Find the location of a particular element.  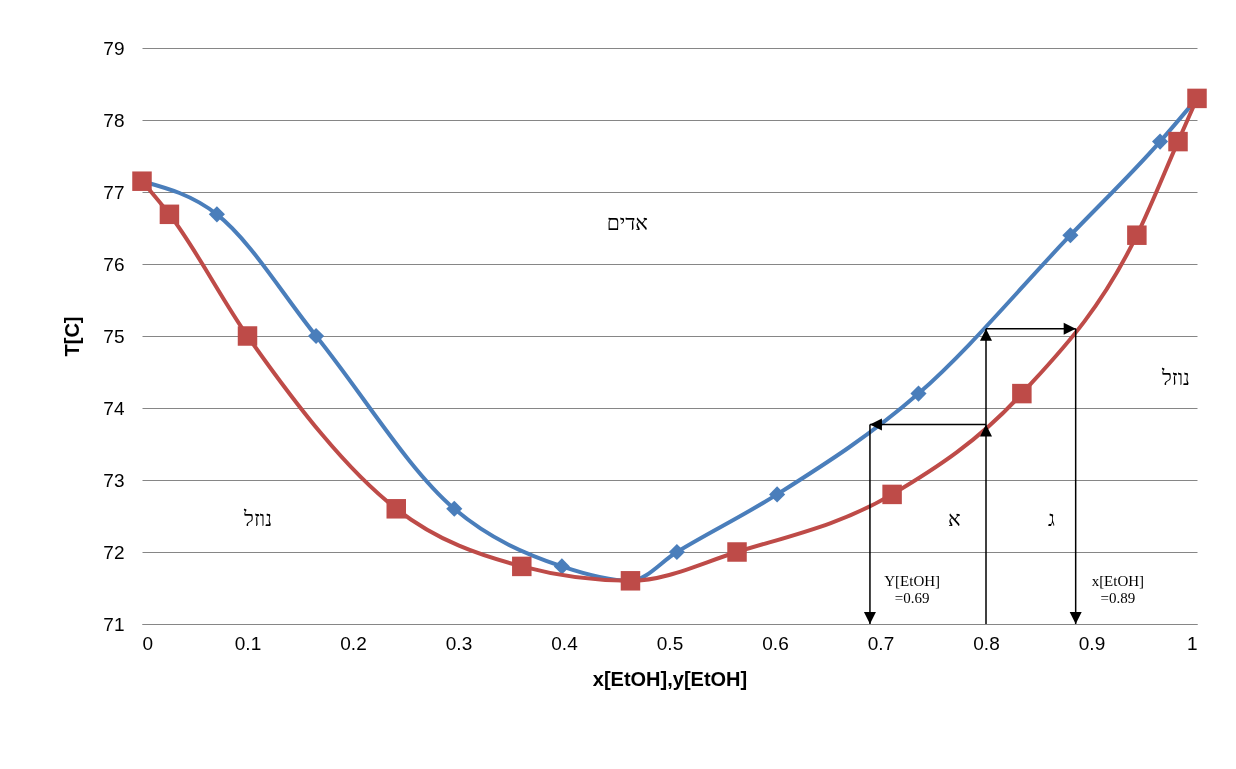

annotation: Y[EtOH] =0.69 is located at coordinates (912, 589).